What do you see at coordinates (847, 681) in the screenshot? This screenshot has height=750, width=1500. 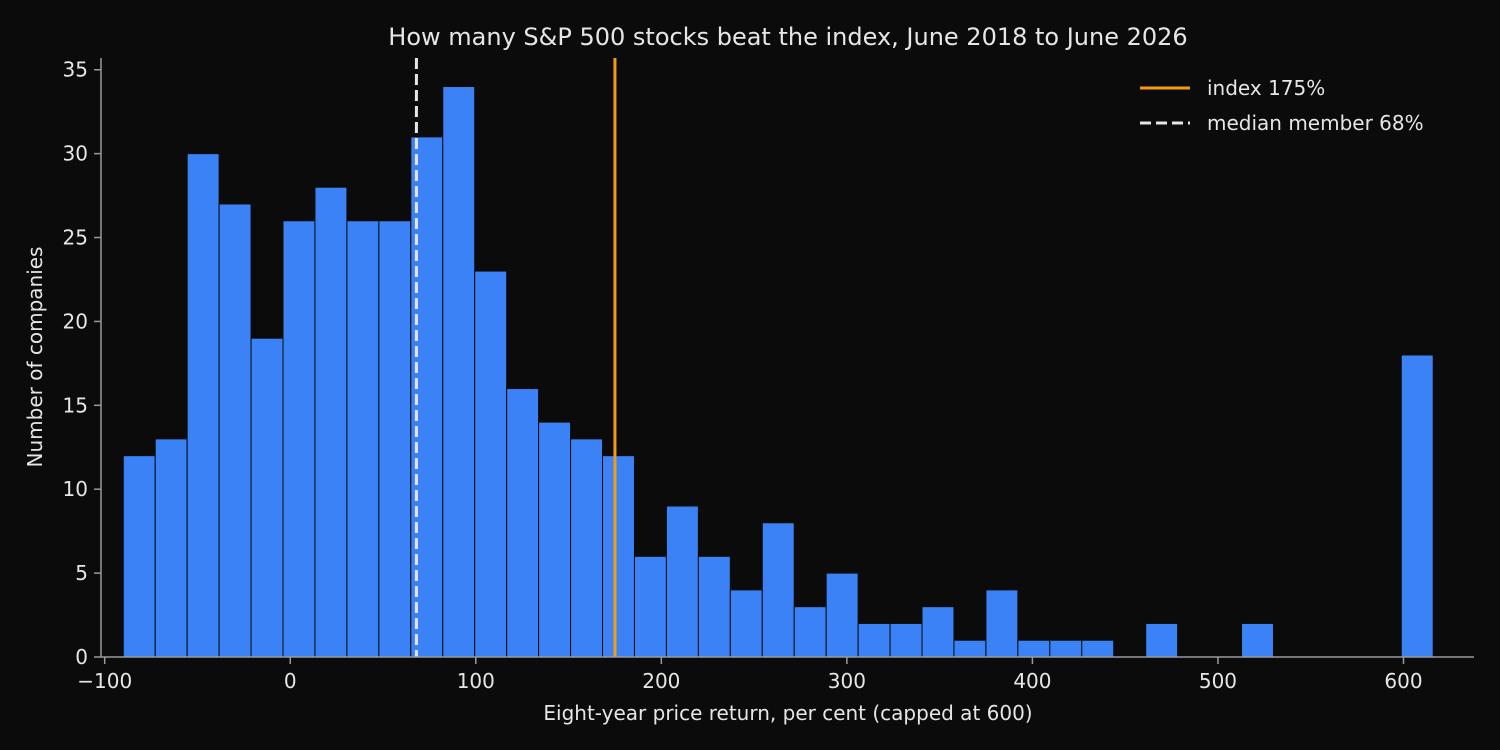 I see `x-tick-label: 300` at bounding box center [847, 681].